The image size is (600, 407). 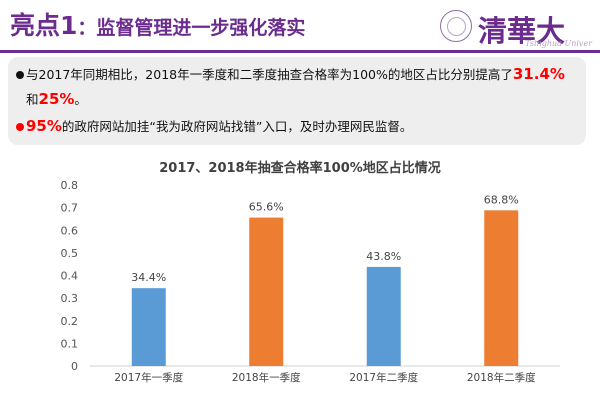 What do you see at coordinates (522, 31) in the screenshot?
I see `logo-text: 清華大` at bounding box center [522, 31].